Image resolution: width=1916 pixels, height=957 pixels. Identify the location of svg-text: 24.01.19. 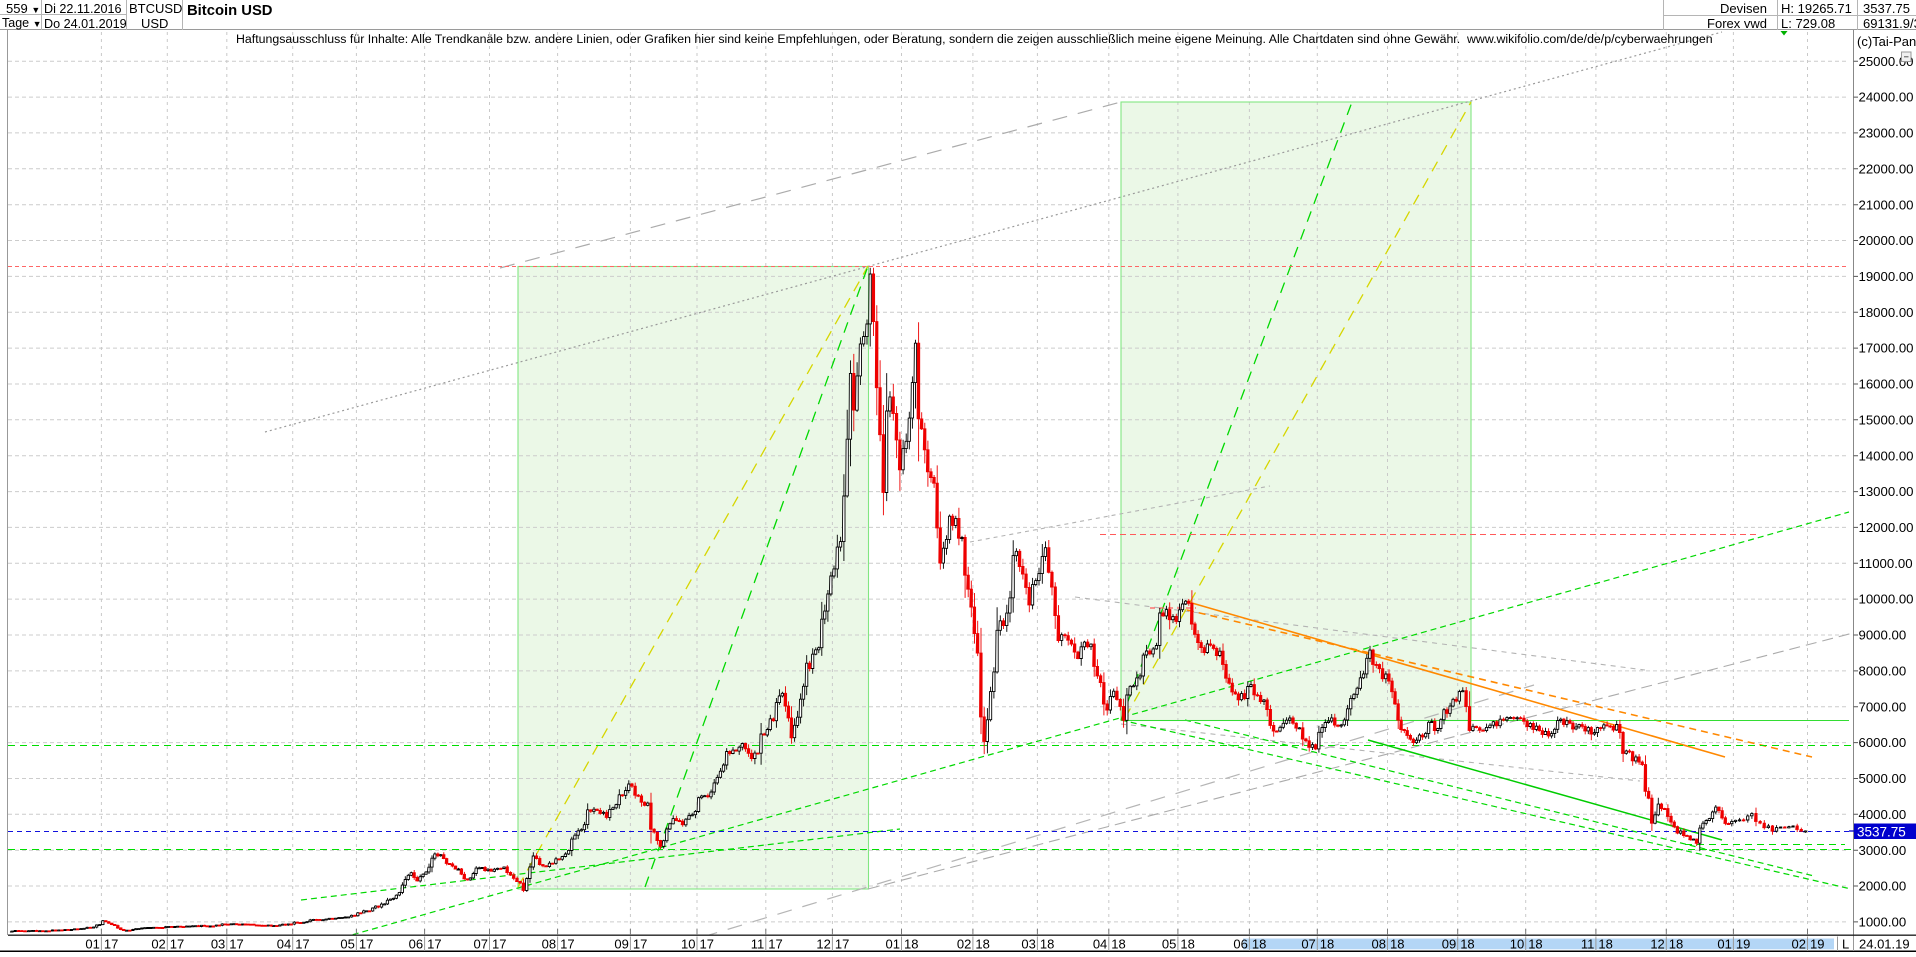
(1884, 944).